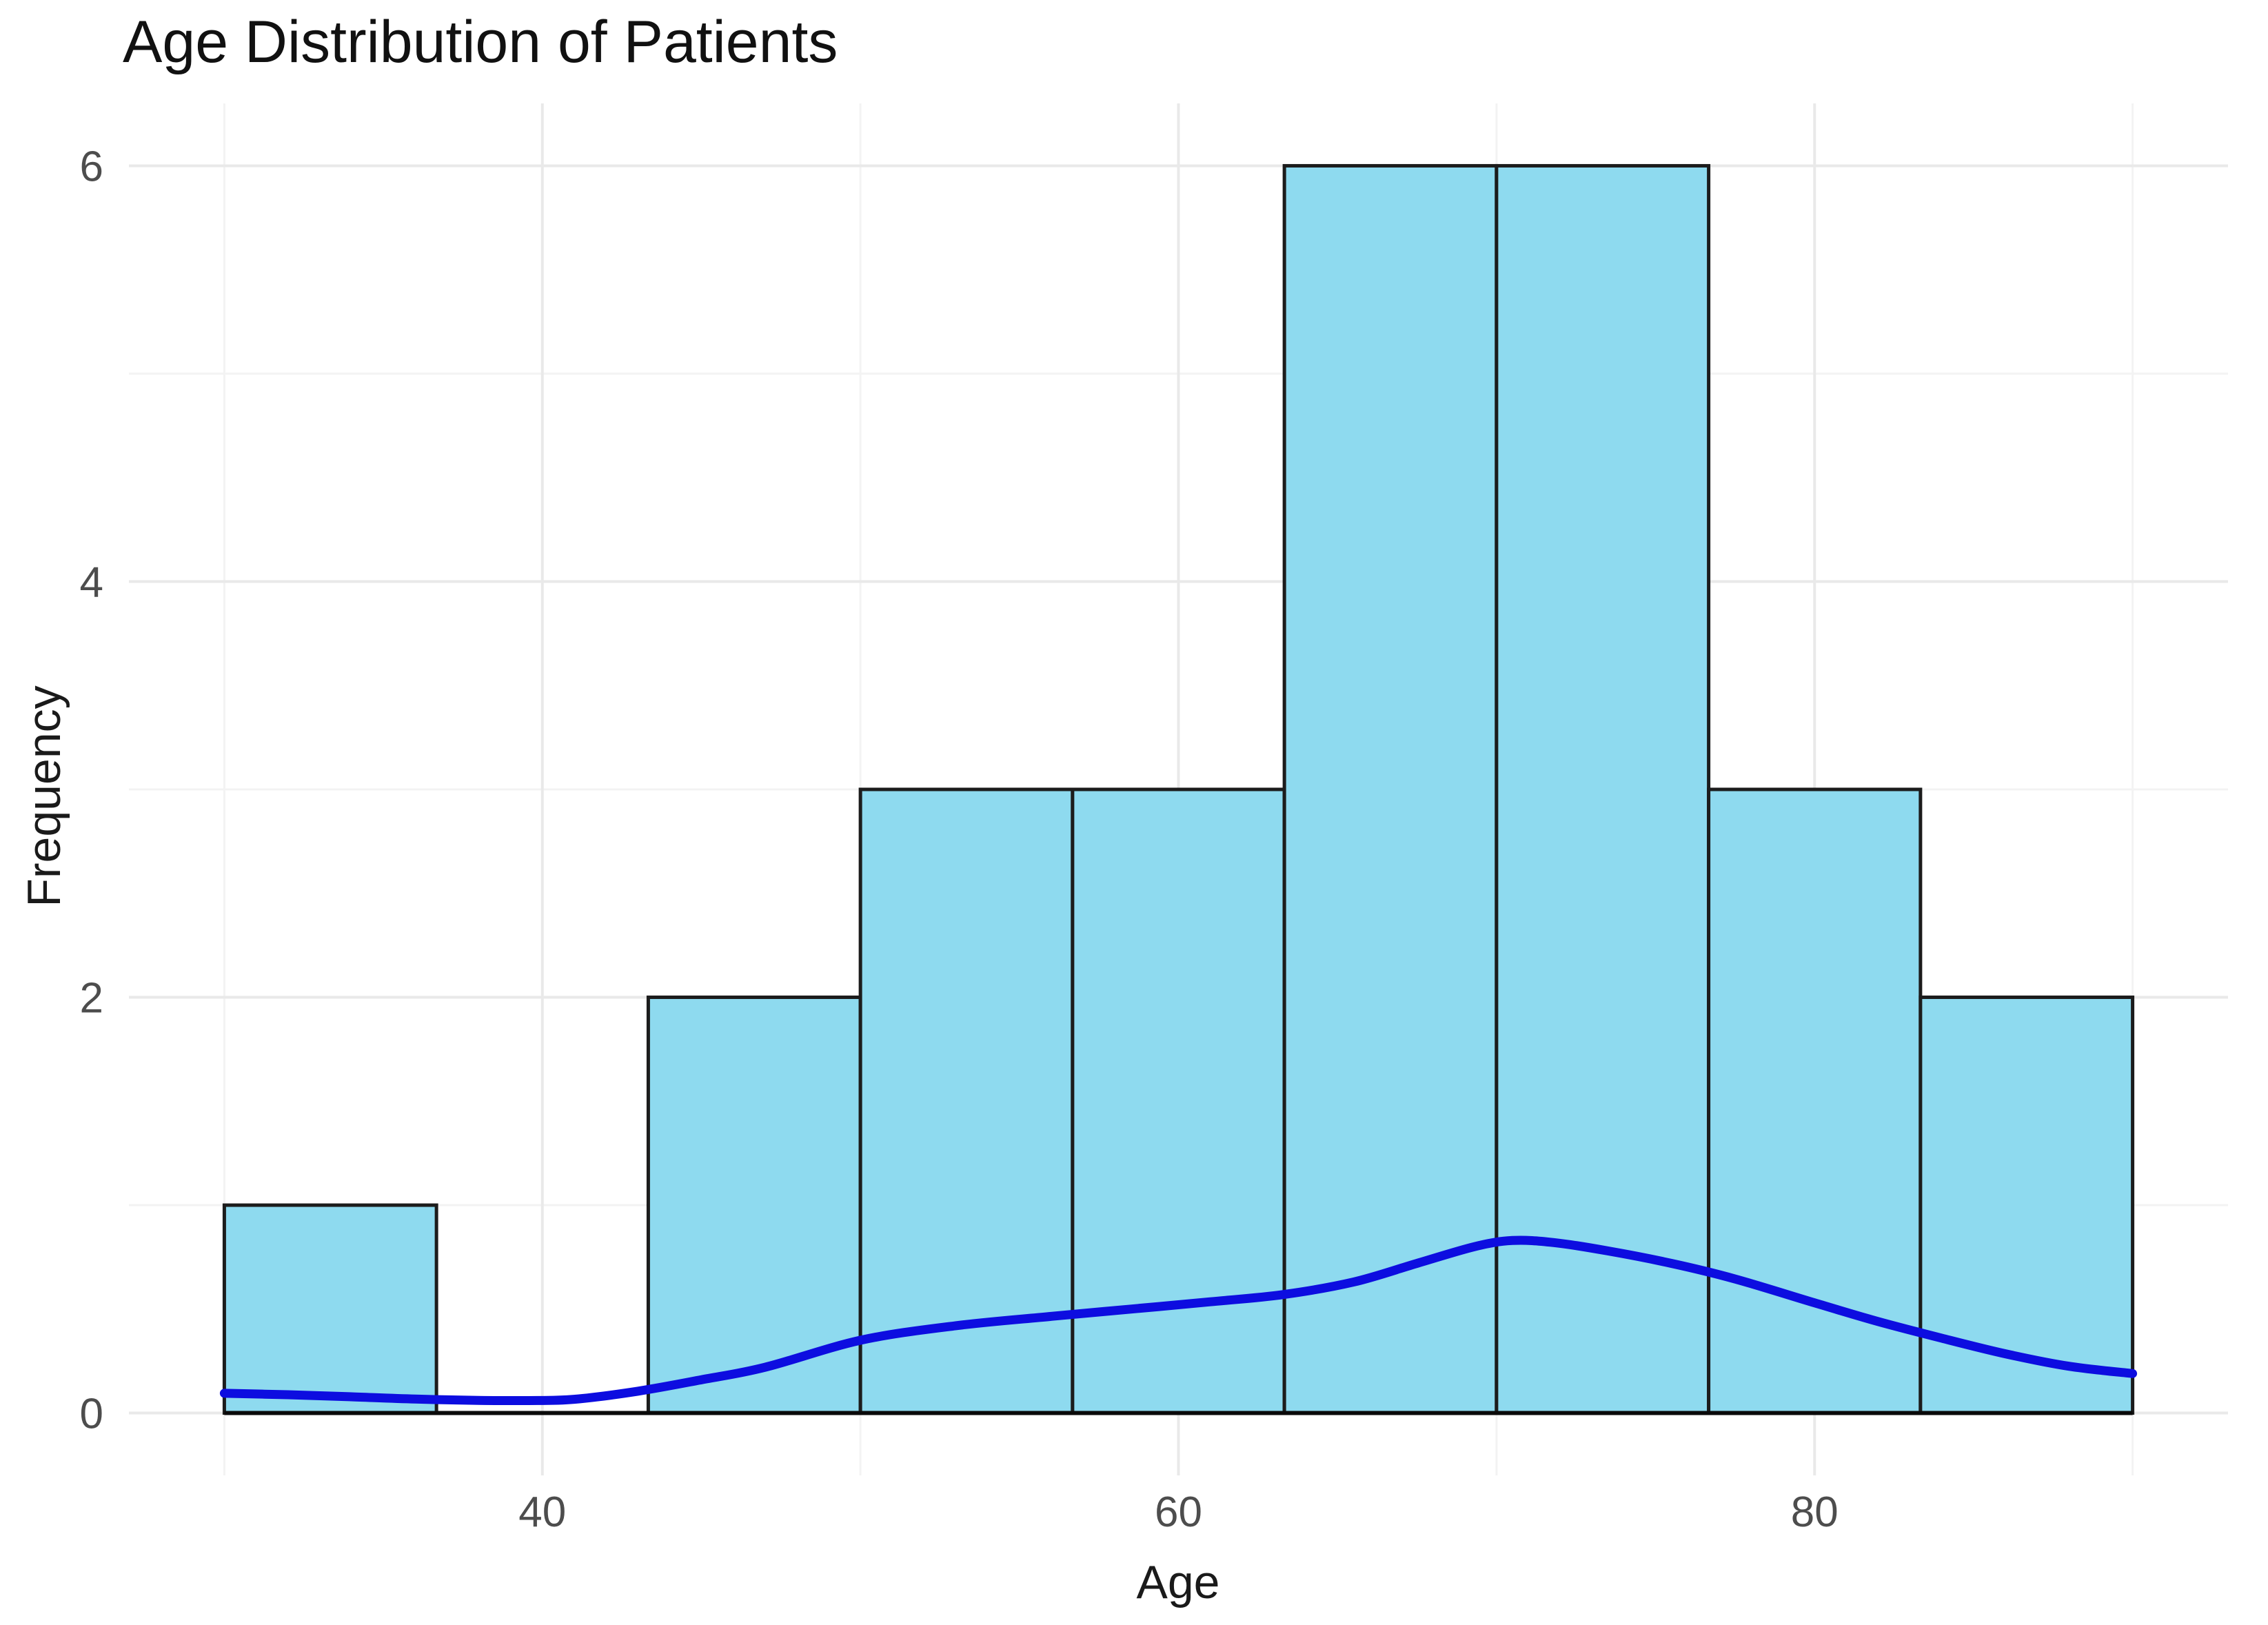 The image size is (2268, 1625). Describe the element at coordinates (44, 796) in the screenshot. I see `y-axis-title: Frequency` at that location.